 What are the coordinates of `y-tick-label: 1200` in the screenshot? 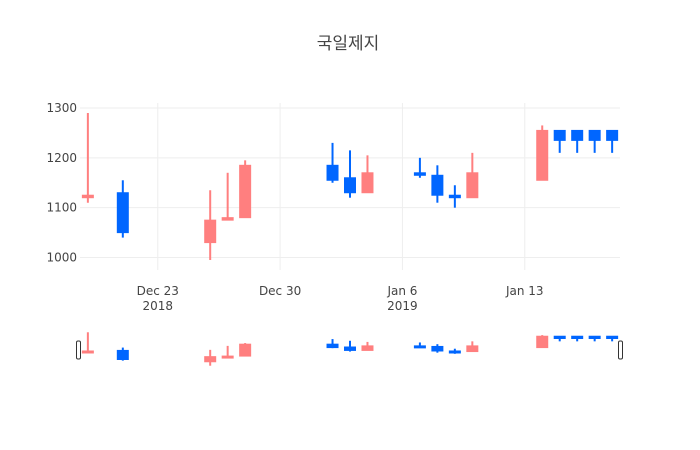 It's located at (61, 158).